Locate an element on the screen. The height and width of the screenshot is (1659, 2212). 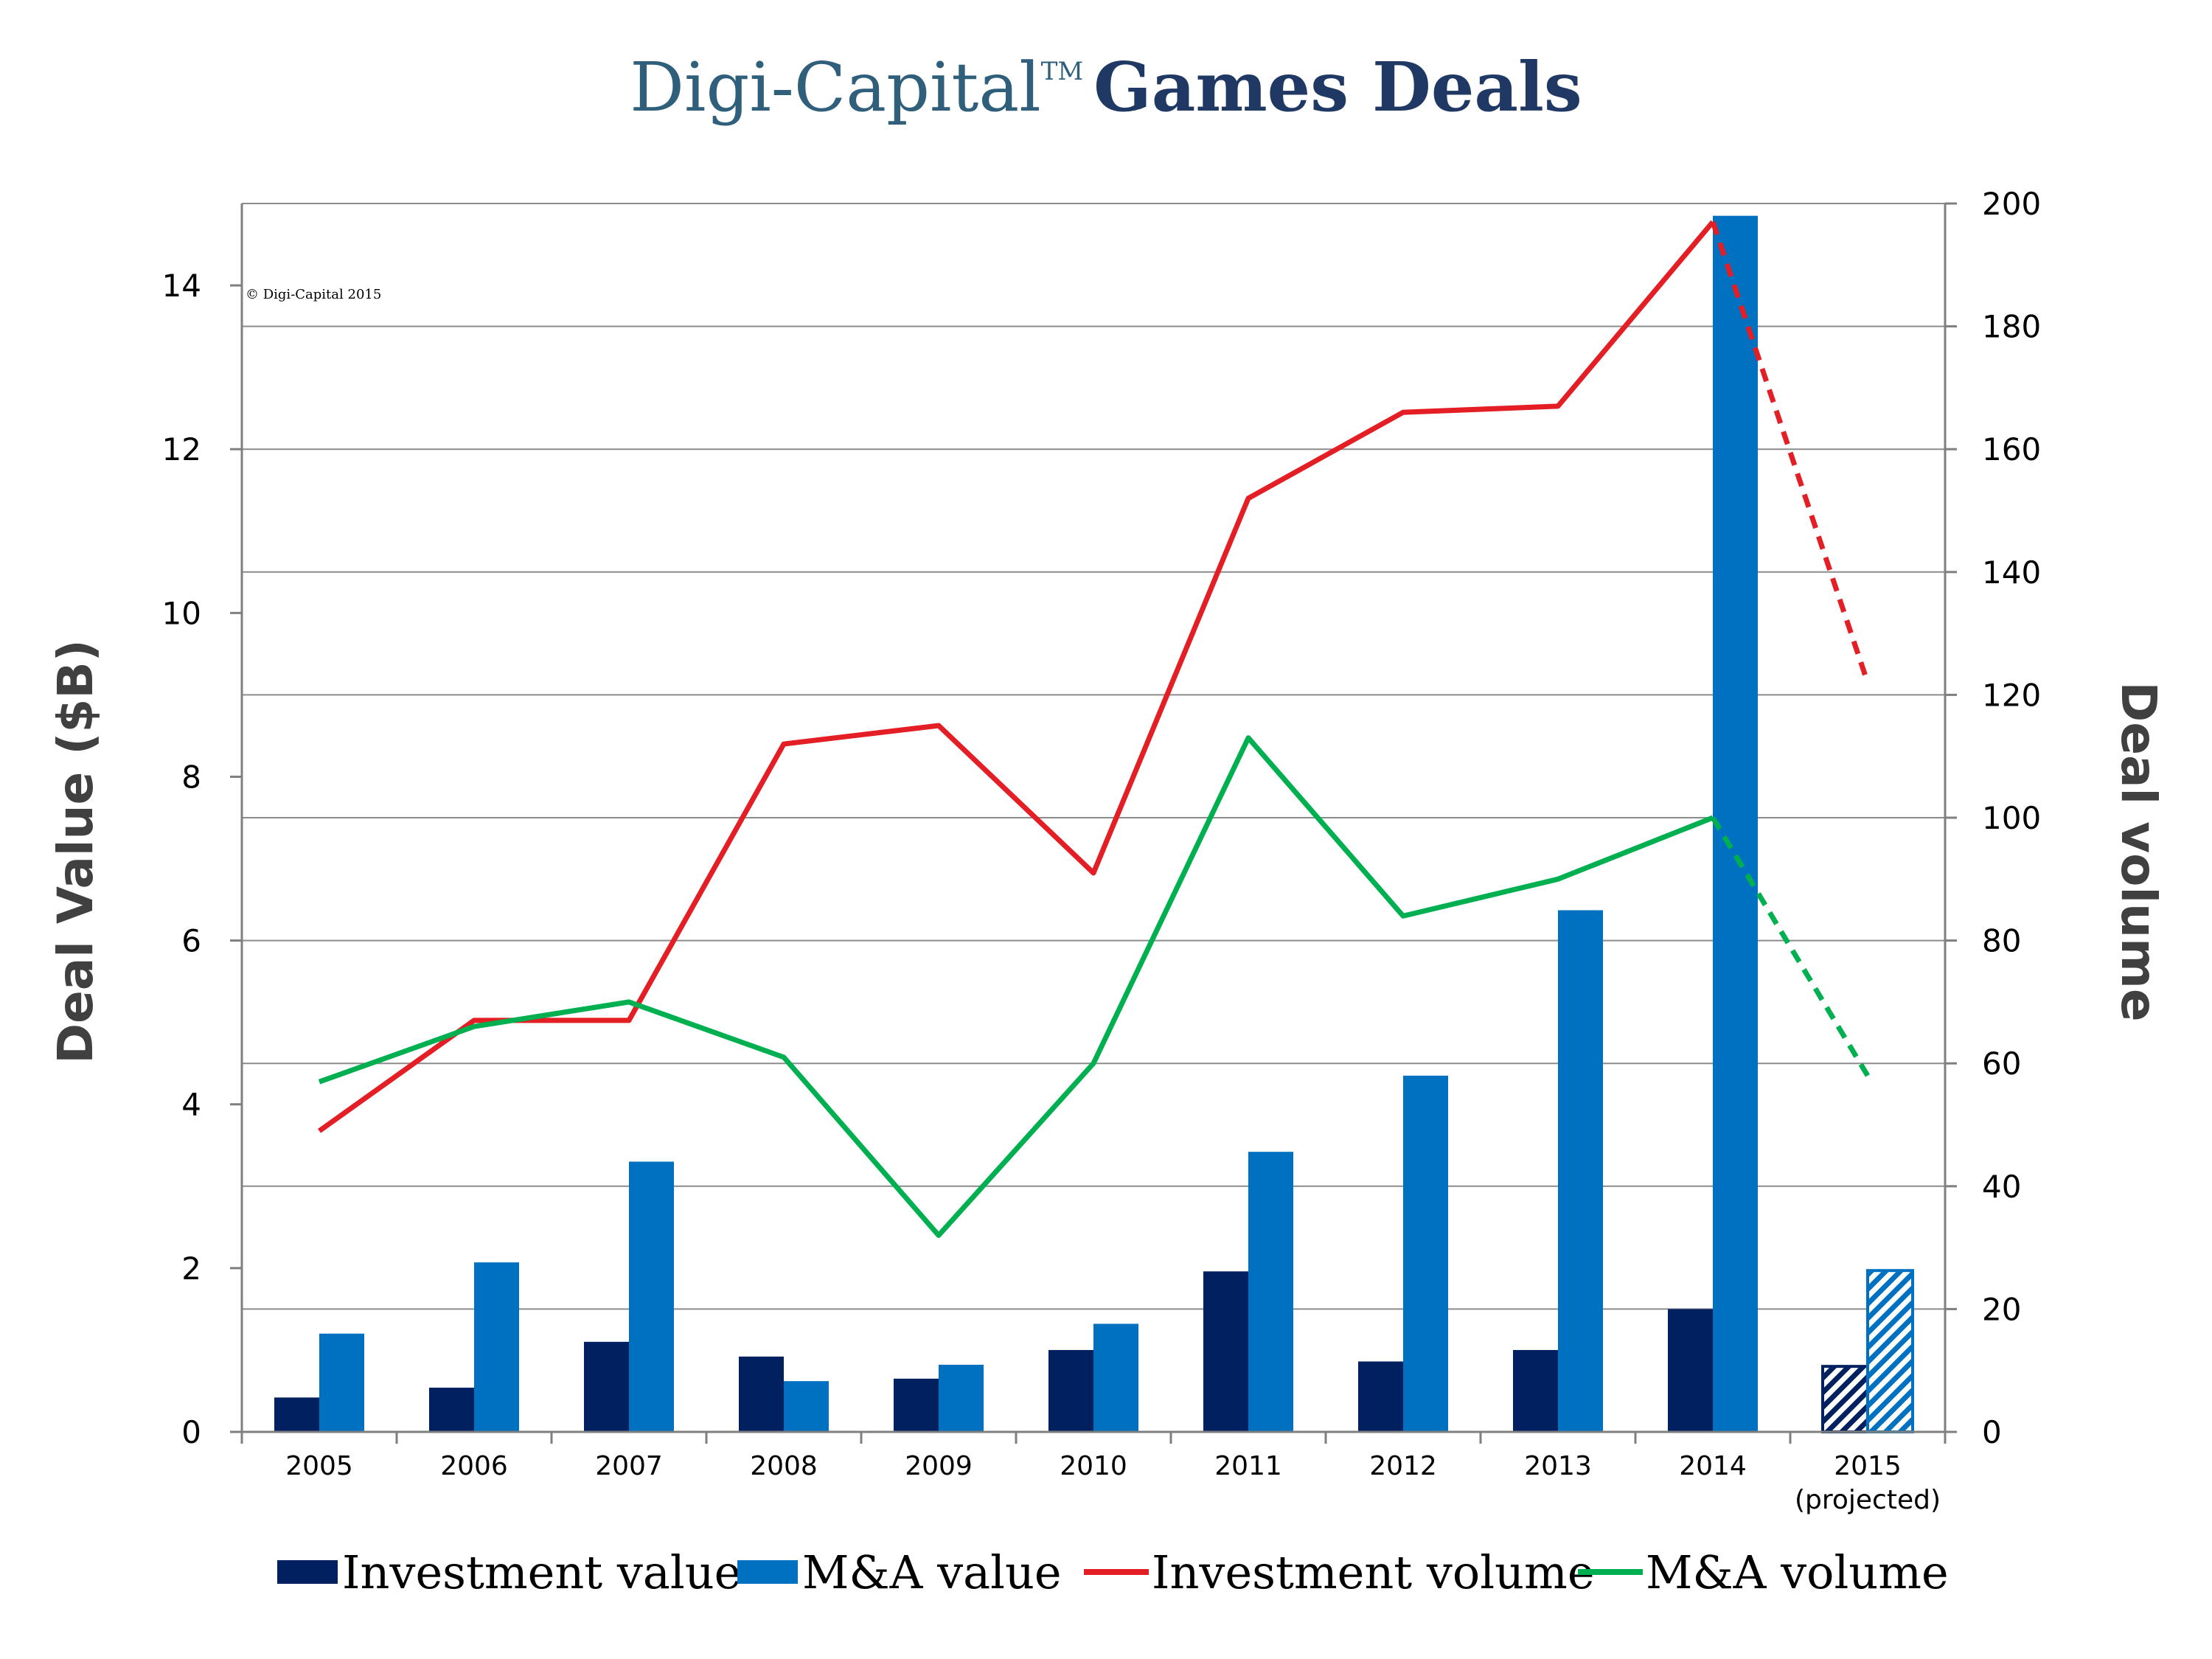
title-trademark: TM is located at coordinates (1062, 71).